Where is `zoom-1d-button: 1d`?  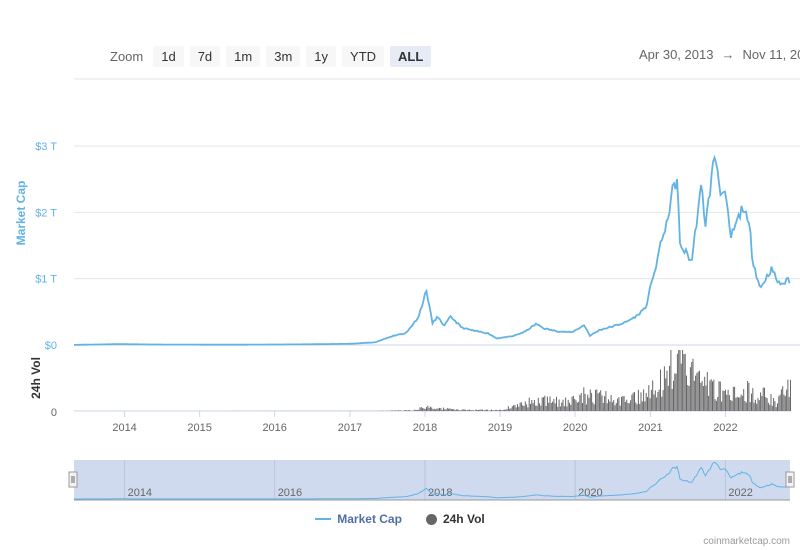 zoom-1d-button: 1d is located at coordinates (168, 56).